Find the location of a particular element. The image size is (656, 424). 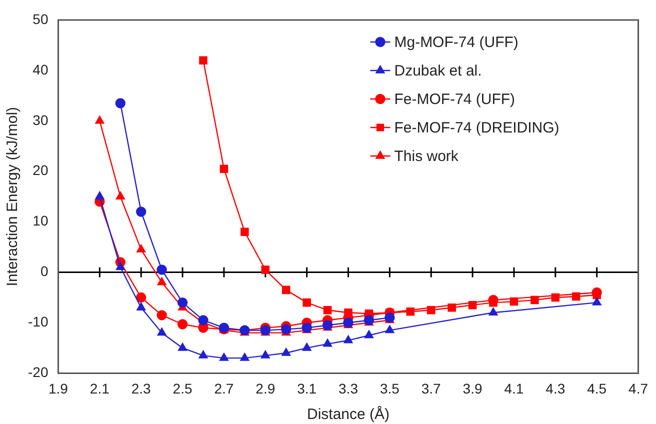

y-tick-label: -20 is located at coordinates (38, 372).